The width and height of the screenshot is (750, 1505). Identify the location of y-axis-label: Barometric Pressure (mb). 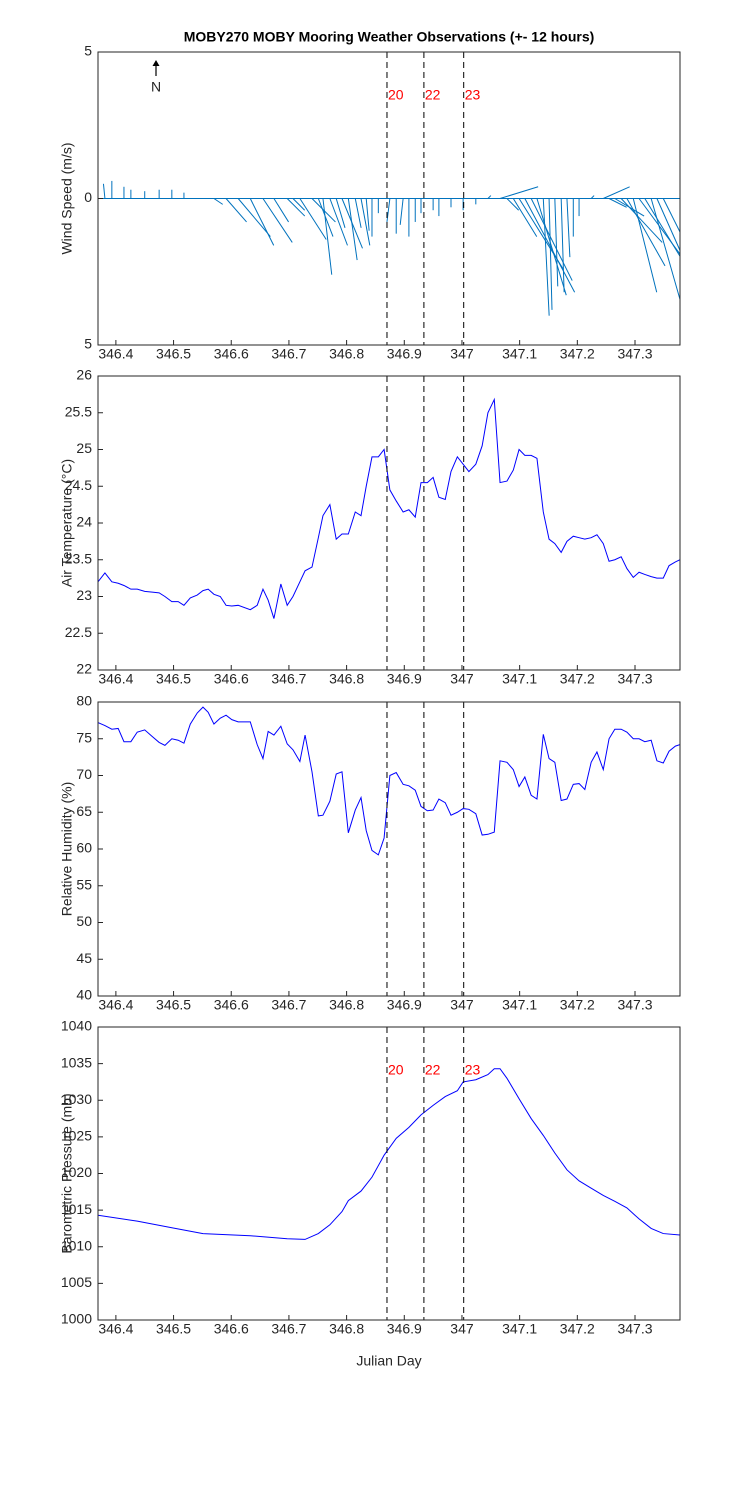
(67, 1173).